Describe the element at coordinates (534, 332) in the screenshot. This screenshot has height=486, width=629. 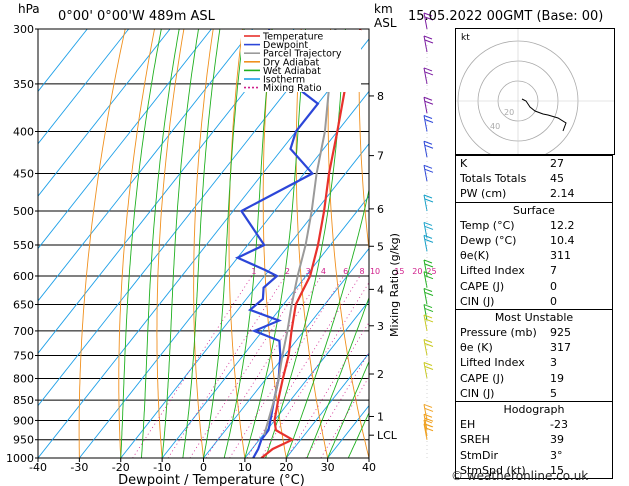
I see `most_unstable-row: Pressure (mb) 925` at that location.